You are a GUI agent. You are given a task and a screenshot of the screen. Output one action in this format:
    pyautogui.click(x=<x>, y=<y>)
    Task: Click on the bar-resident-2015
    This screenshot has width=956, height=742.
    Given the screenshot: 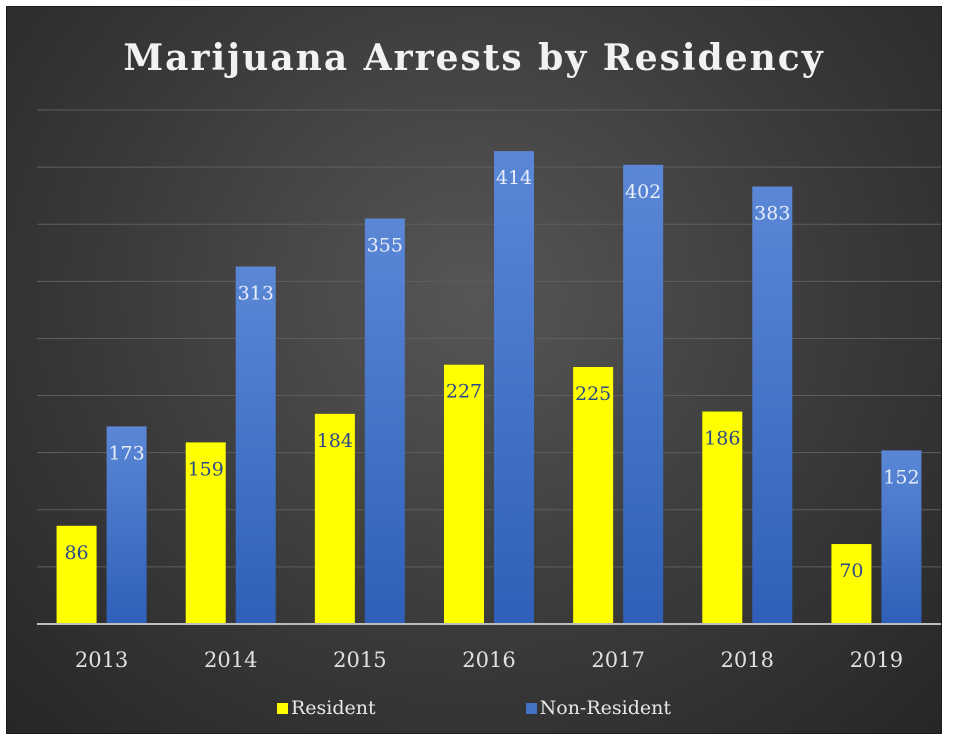 What is the action you would take?
    pyautogui.click(x=334, y=518)
    